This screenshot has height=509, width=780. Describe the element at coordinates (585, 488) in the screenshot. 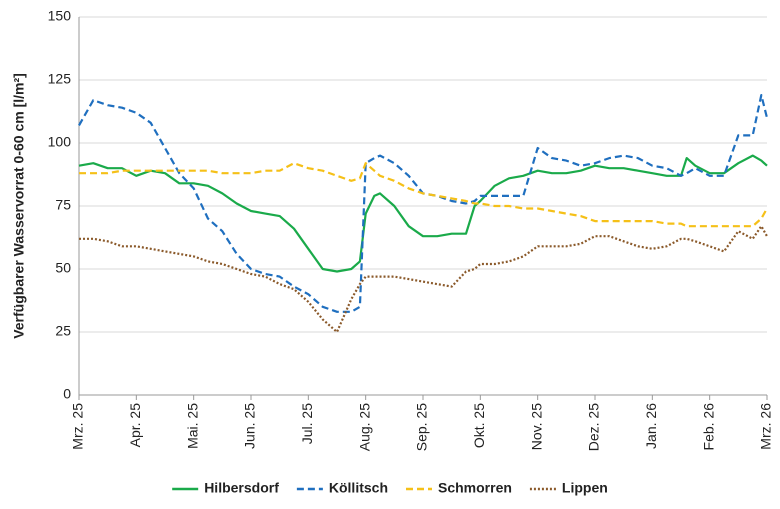

I see `legend-label: Lippen` at that location.